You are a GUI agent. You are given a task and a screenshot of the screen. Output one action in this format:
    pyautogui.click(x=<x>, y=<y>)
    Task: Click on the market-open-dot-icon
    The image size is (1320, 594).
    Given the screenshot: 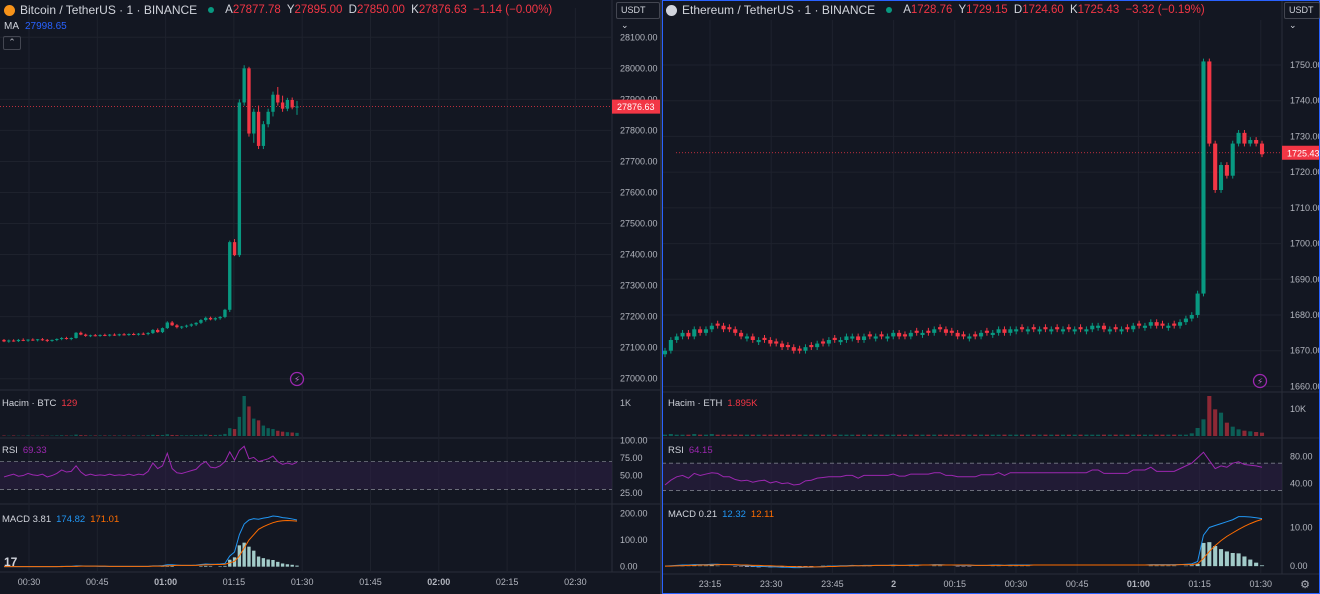 What is the action you would take?
    pyautogui.click(x=889, y=10)
    